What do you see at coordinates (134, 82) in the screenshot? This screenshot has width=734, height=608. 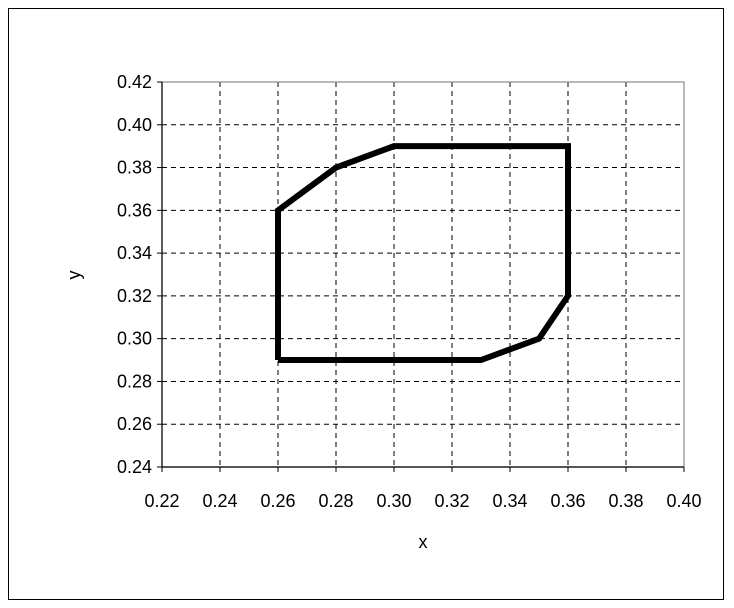 I see `y-tick-label: 0.42` at bounding box center [134, 82].